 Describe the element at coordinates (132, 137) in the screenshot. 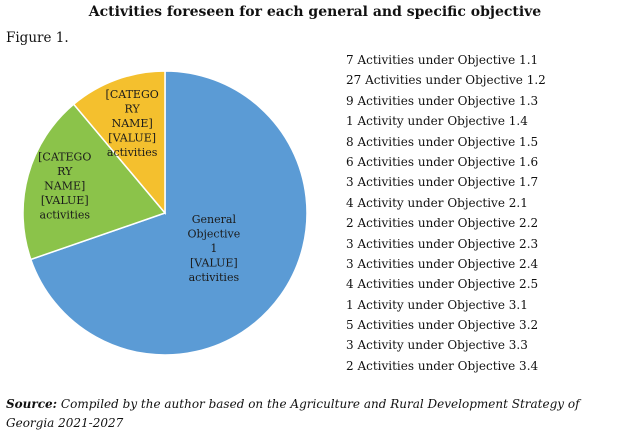

I see `slice-label-objective-3: [VALUE]` at that location.